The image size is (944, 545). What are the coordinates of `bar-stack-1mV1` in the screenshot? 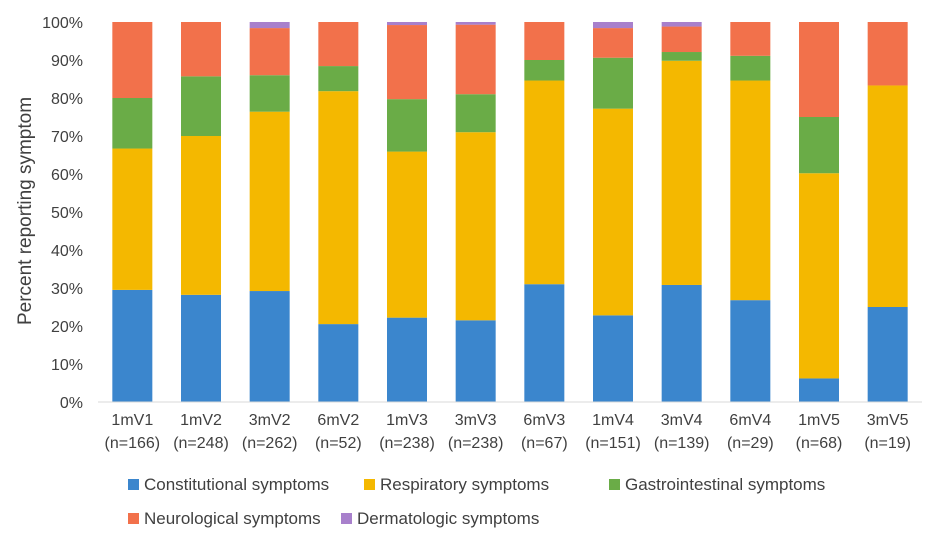 It's located at (132, 212).